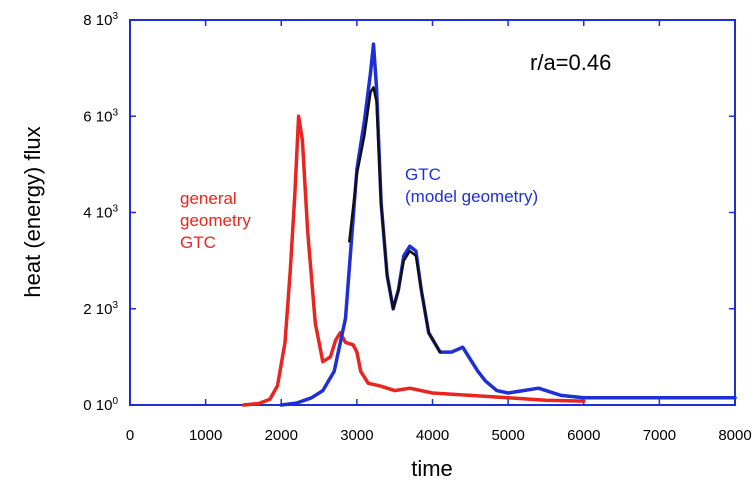 The height and width of the screenshot is (483, 752). Describe the element at coordinates (432, 468) in the screenshot. I see `x-axis-title: time` at that location.